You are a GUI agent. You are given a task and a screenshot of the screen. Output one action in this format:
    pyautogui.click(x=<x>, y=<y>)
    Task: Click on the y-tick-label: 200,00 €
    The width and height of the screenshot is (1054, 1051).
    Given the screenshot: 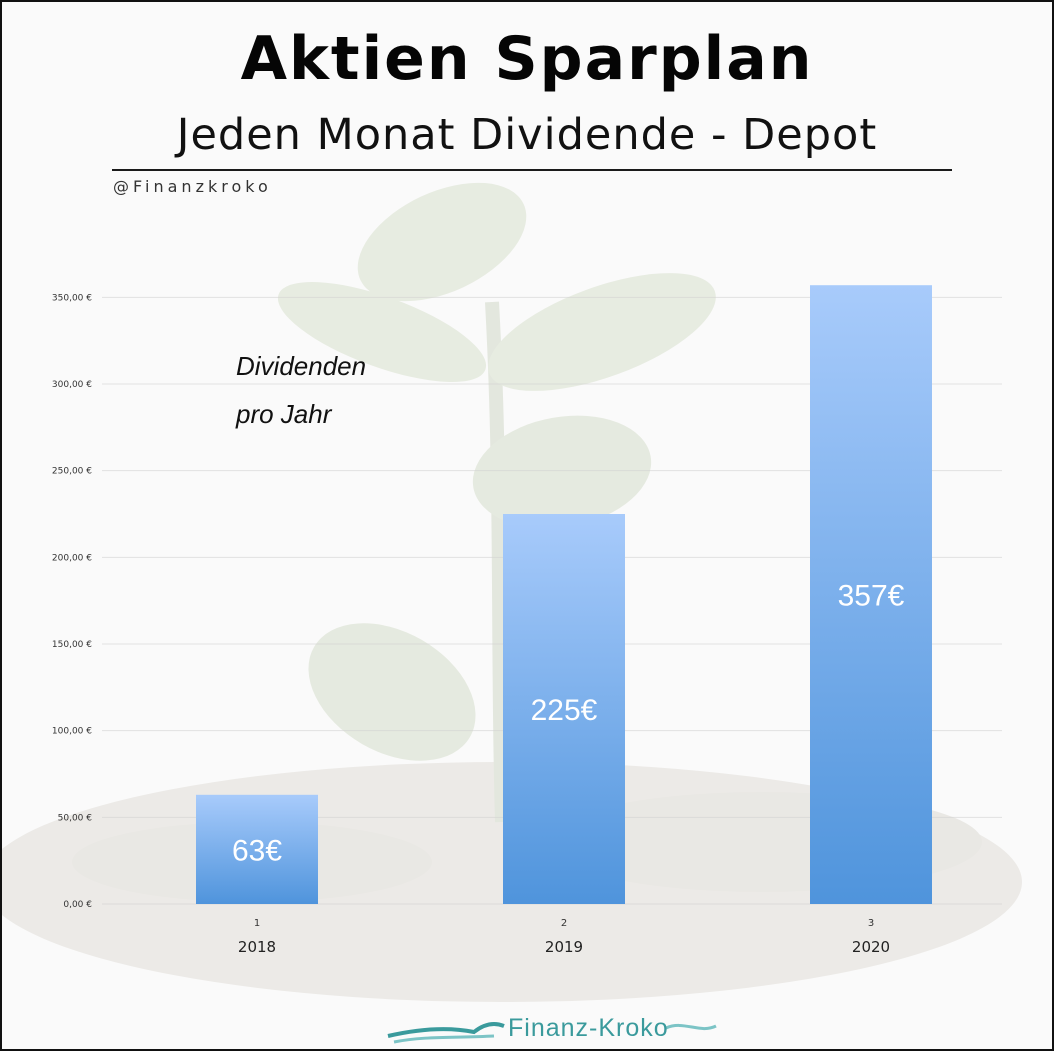 What is the action you would take?
    pyautogui.click(x=72, y=558)
    